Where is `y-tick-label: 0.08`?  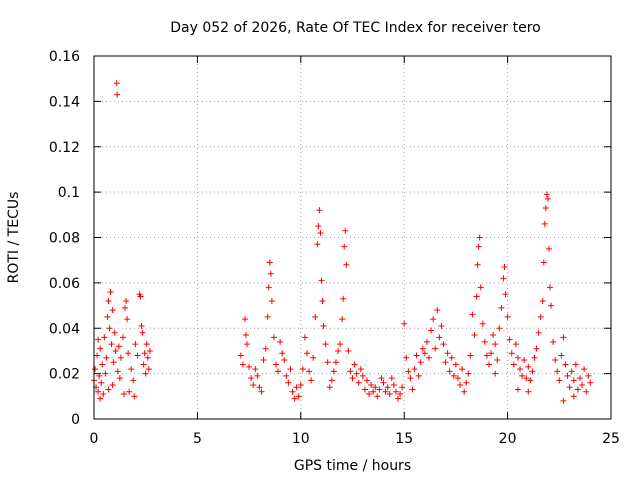
y-tick-label: 0.08 is located at coordinates (64, 239).